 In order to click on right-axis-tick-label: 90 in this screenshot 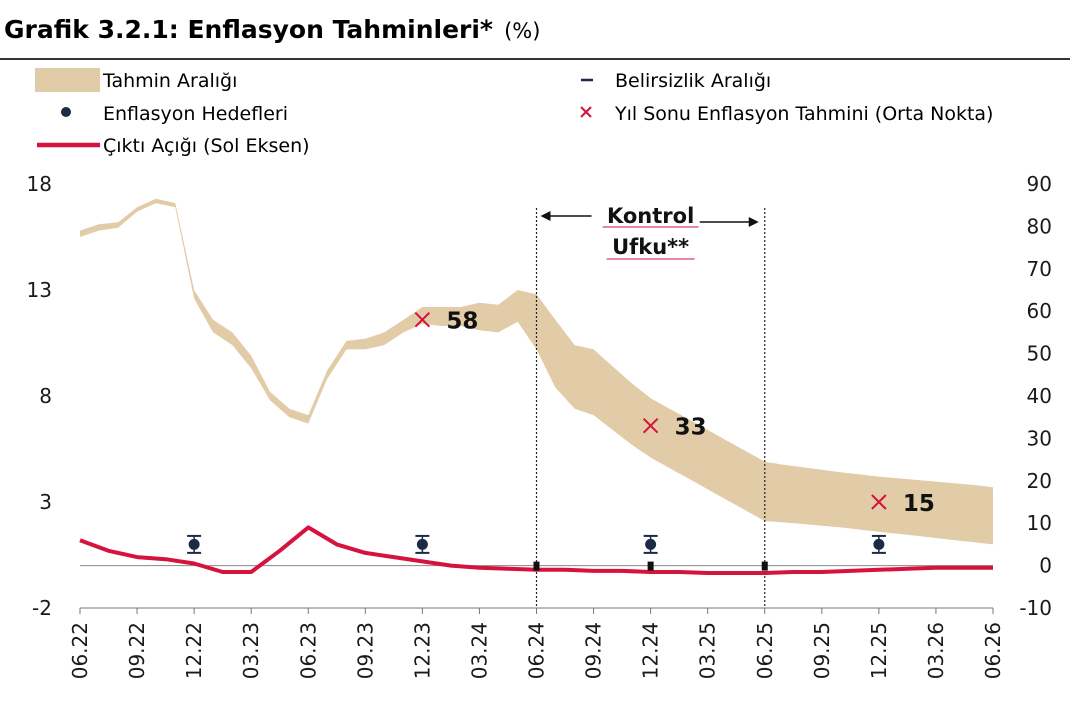, I will do `click(1039, 184)`.